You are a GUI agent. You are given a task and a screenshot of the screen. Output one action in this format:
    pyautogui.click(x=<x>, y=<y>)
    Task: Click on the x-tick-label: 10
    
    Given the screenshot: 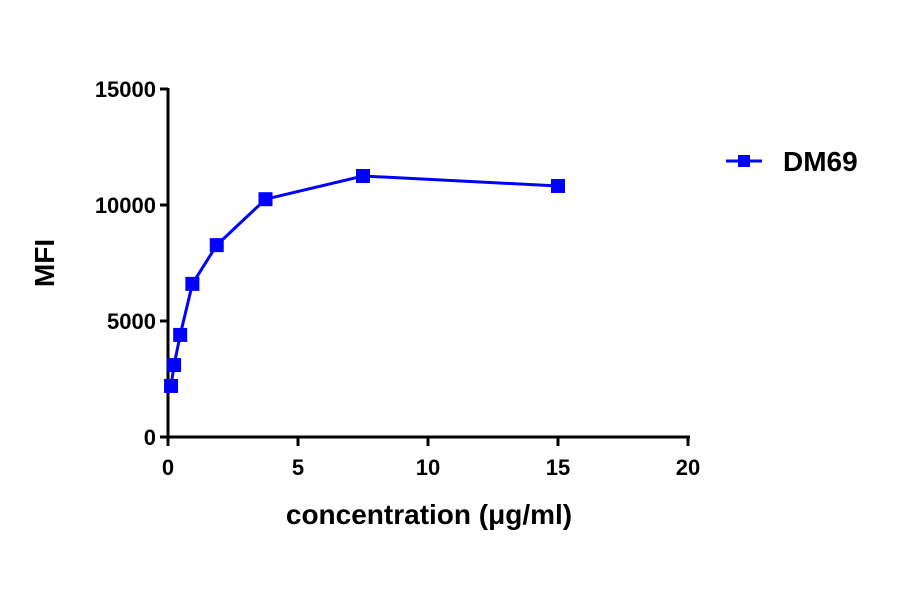 What is the action you would take?
    pyautogui.click(x=428, y=467)
    